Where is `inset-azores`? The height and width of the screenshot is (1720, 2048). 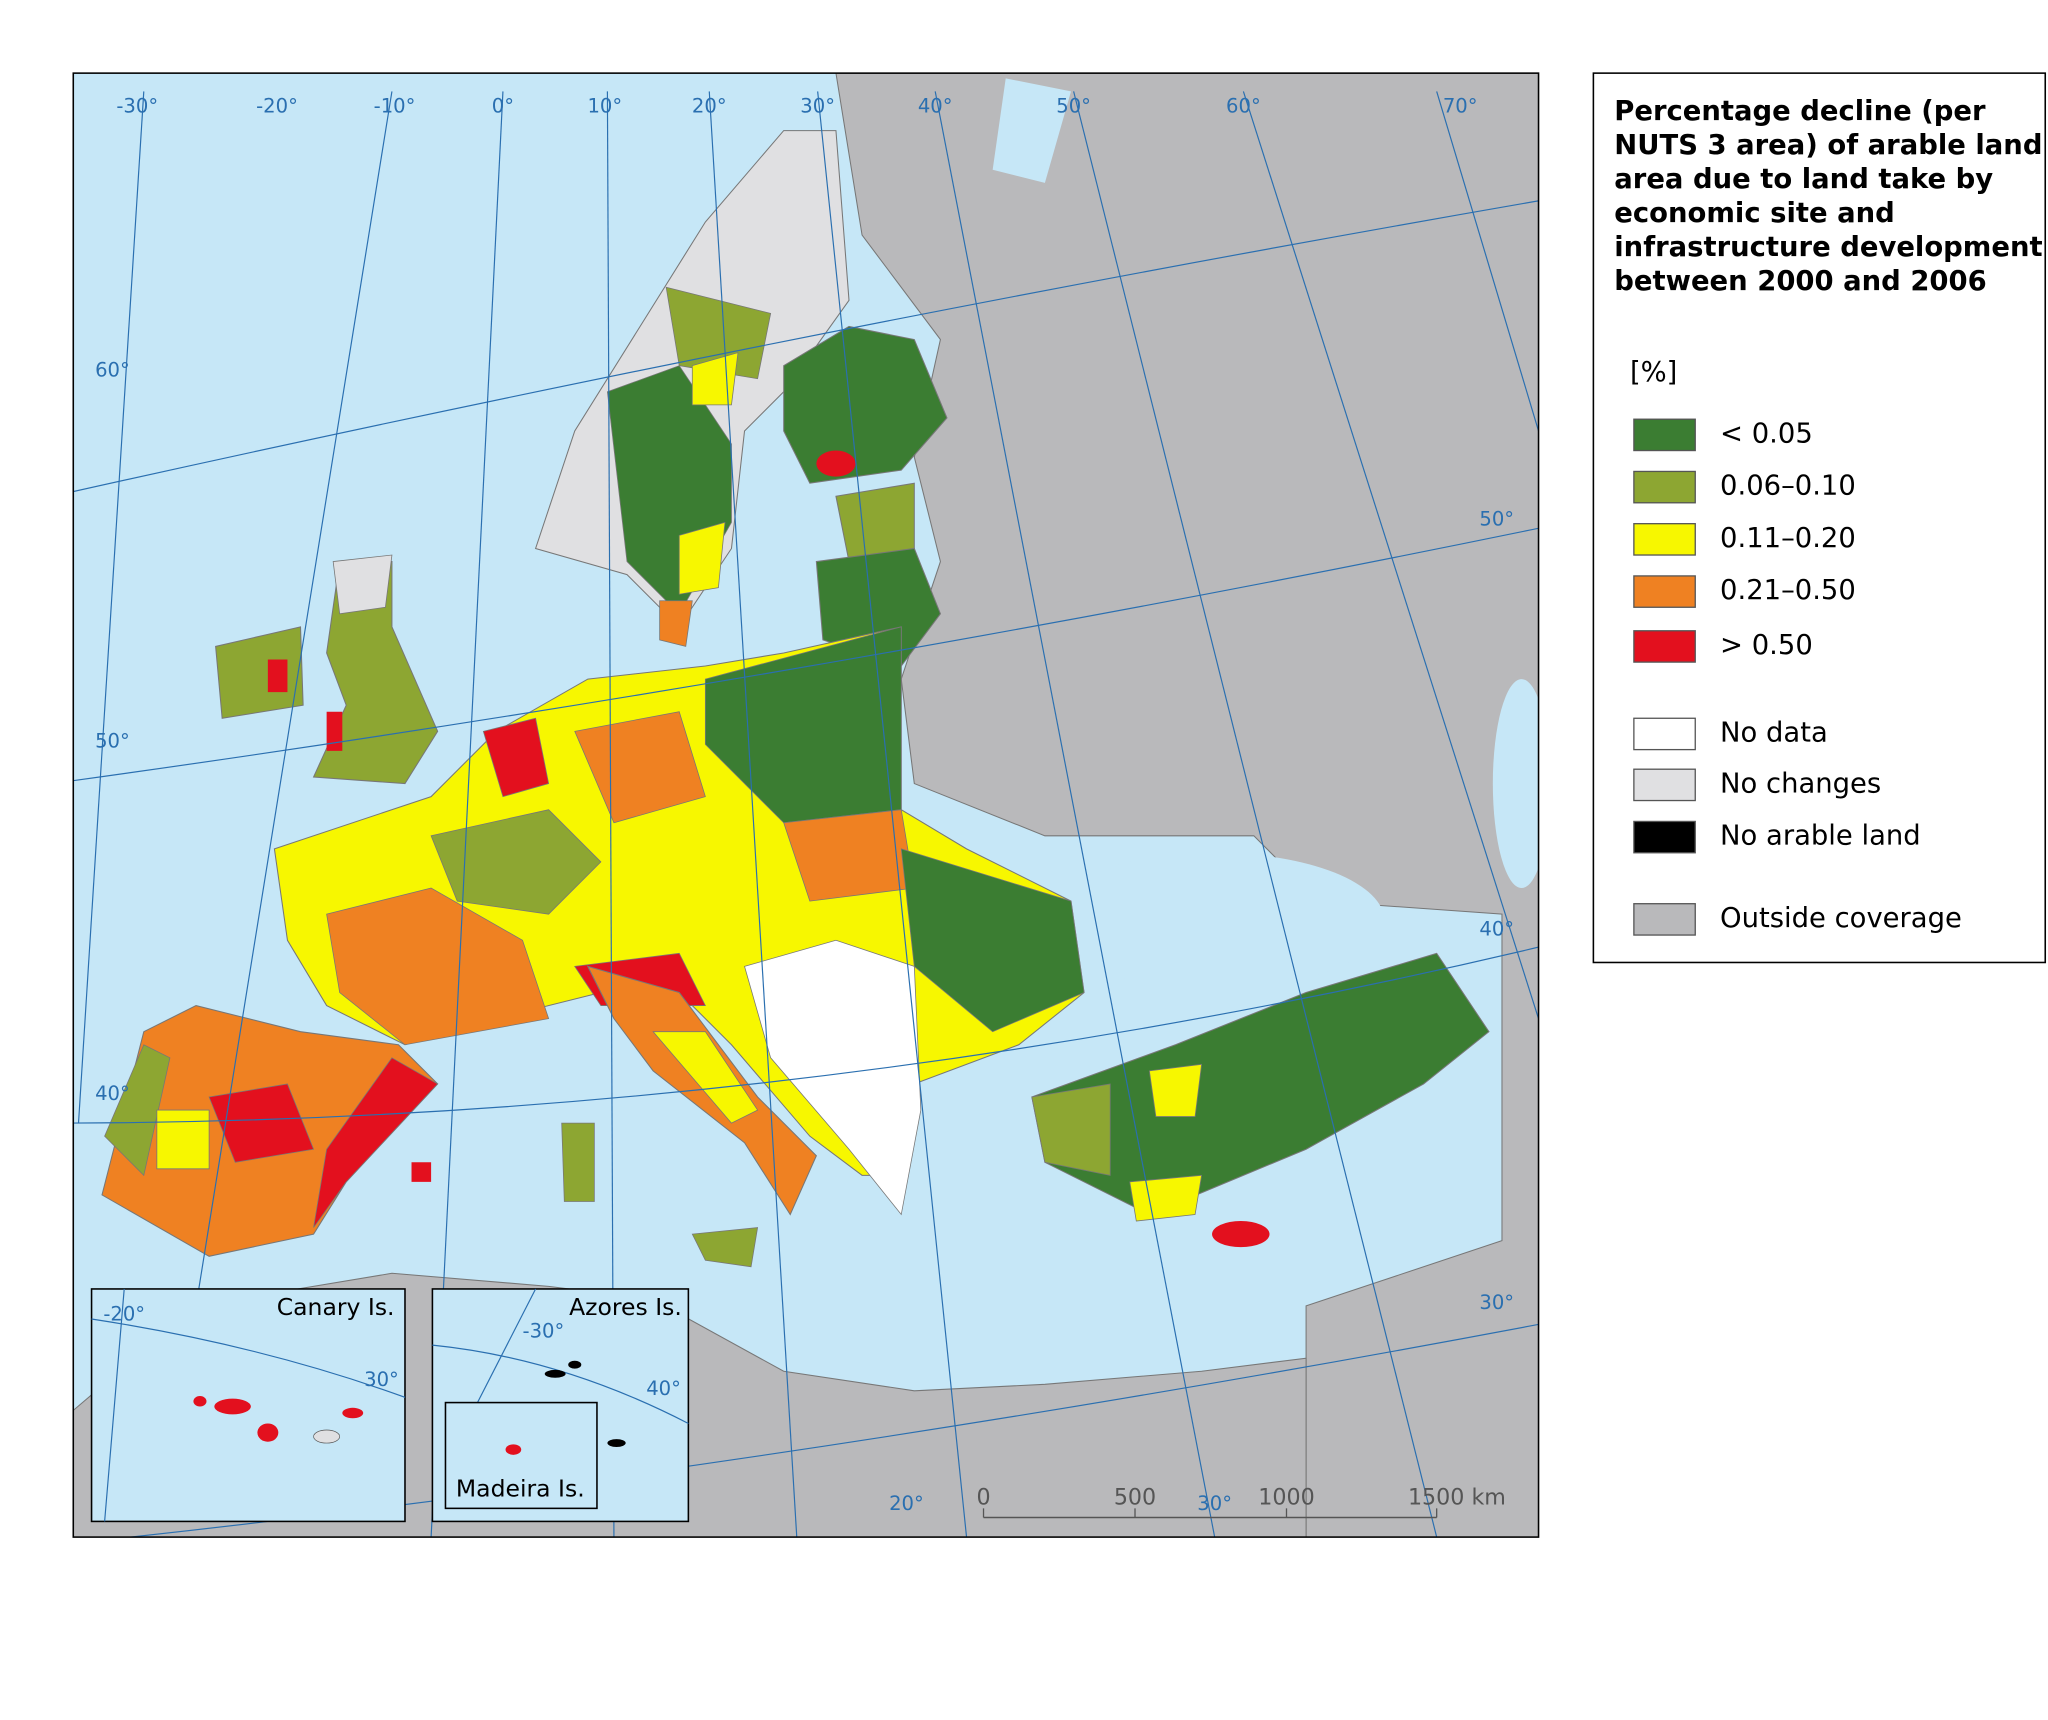
inset-azores is located at coordinates (560, 1405).